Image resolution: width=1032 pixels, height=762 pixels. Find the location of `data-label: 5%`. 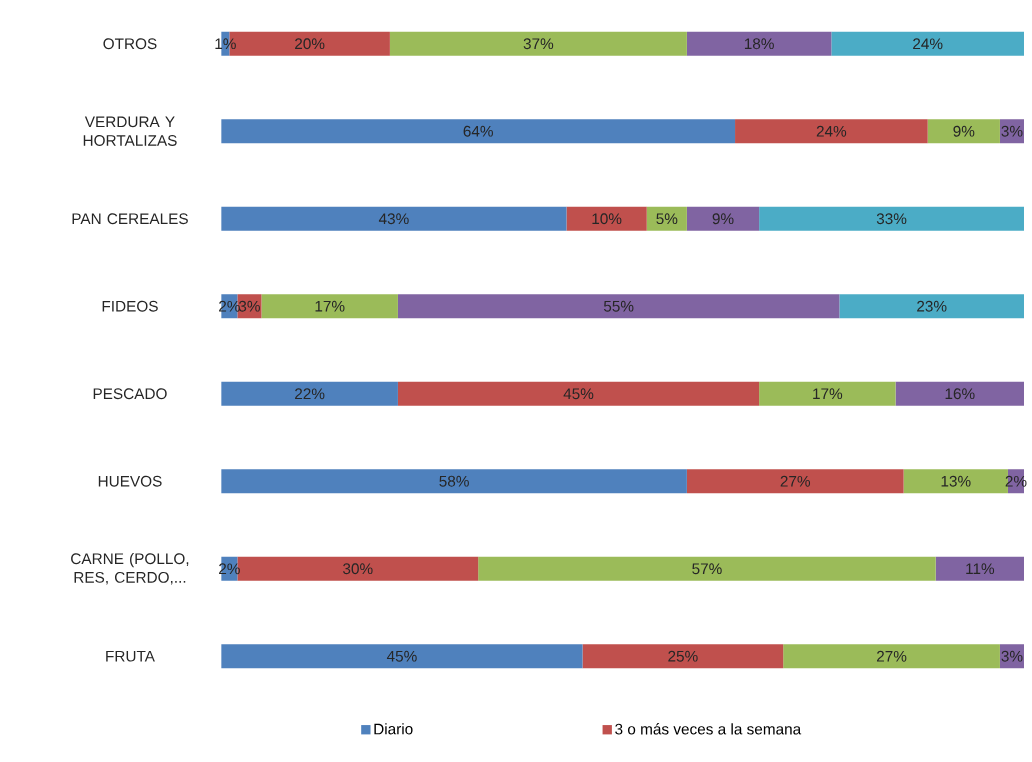

data-label: 5% is located at coordinates (667, 219).